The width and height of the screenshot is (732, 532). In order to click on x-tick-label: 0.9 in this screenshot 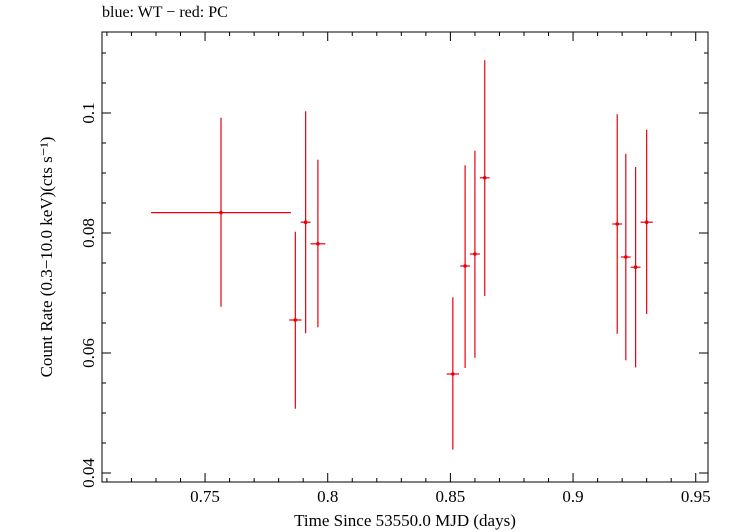, I will do `click(572, 496)`.